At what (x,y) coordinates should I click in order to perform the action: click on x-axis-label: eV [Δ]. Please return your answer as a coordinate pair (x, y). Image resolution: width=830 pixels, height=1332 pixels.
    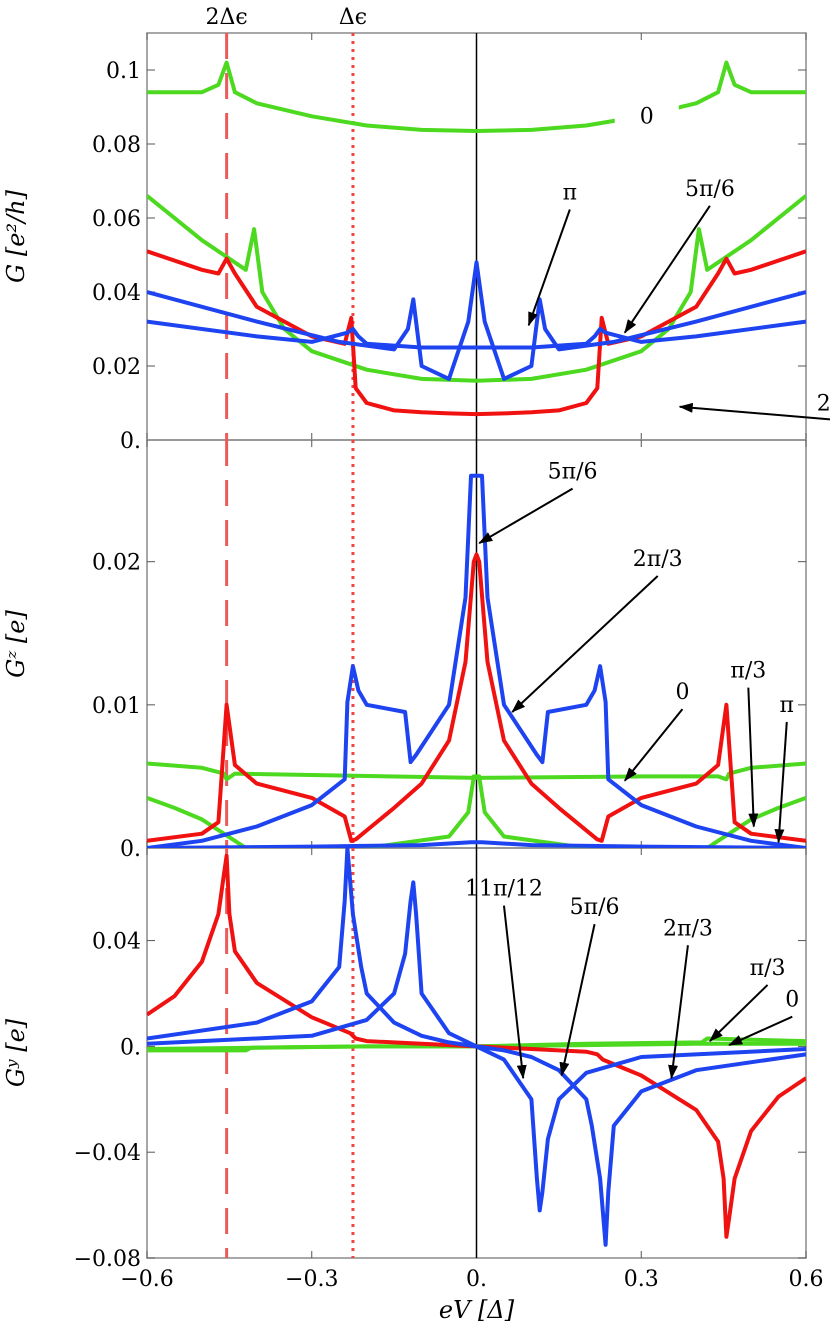
    Looking at the image, I should click on (477, 1310).